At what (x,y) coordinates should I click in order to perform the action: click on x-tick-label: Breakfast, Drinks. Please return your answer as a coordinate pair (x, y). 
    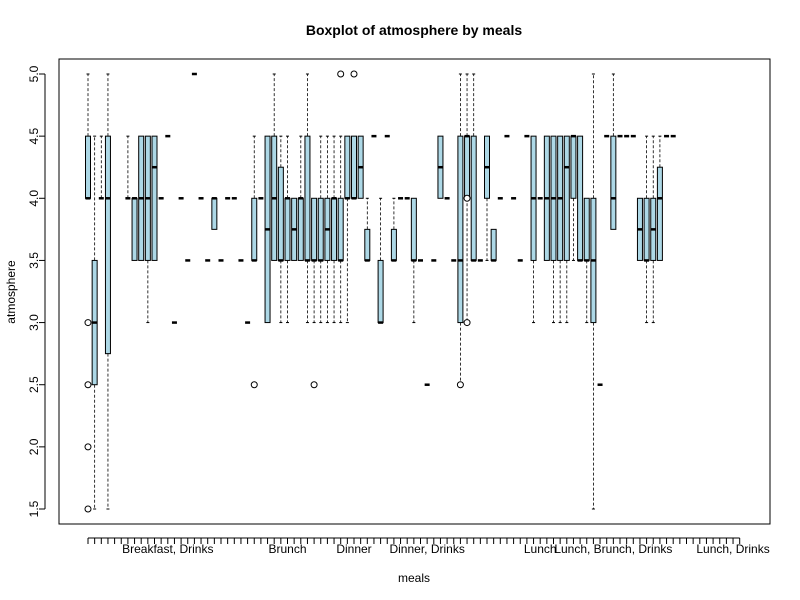
    Looking at the image, I should click on (167, 549).